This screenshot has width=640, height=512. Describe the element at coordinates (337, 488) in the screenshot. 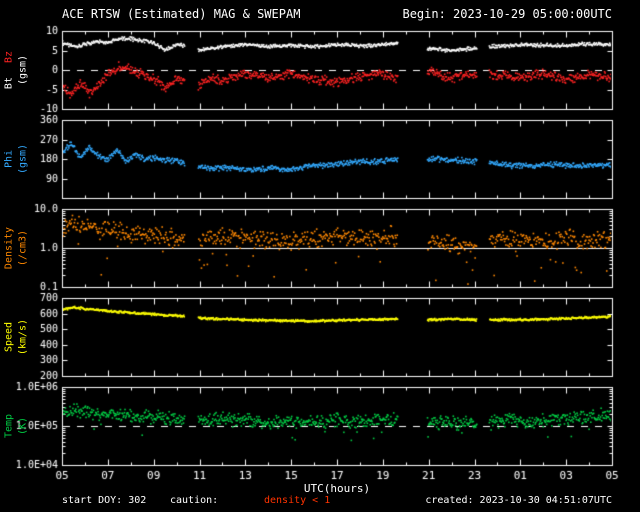

I see `x-axis-title: UTC(hours)` at that location.